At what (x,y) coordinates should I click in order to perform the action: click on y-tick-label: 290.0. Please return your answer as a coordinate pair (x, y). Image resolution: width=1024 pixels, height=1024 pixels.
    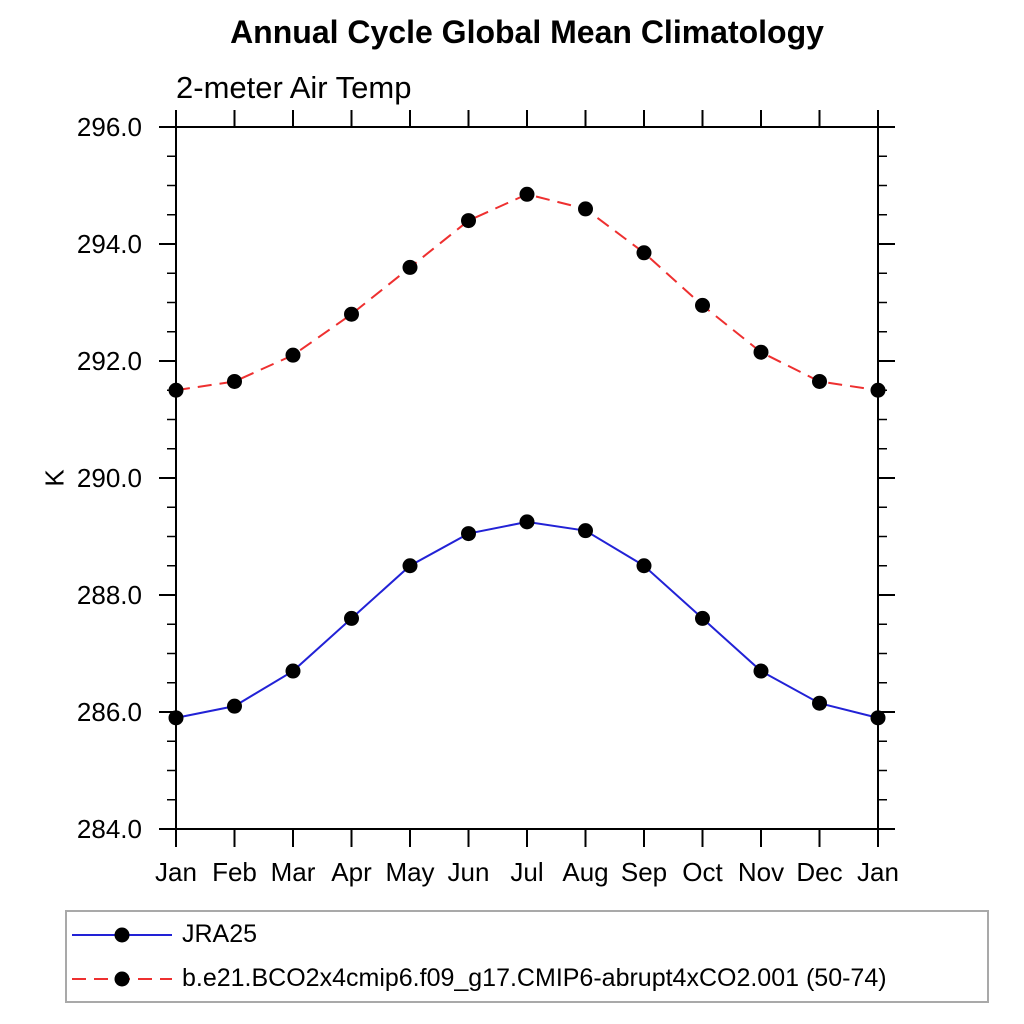
    Looking at the image, I should click on (109, 478).